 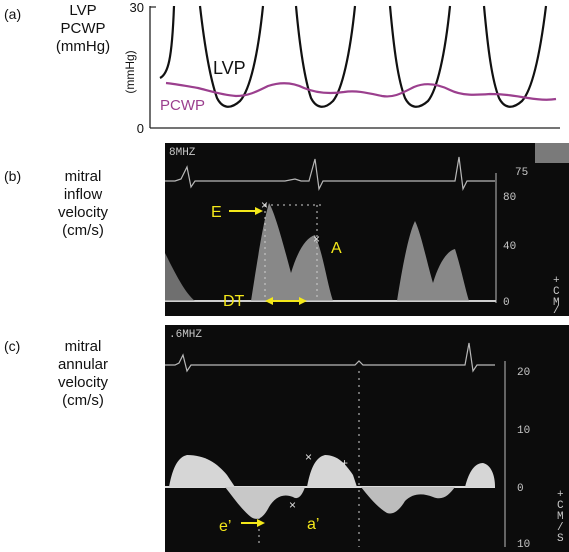 What do you see at coordinates (264, 205) in the screenshot?
I see `echo-b-cross-e: ×` at bounding box center [264, 205].